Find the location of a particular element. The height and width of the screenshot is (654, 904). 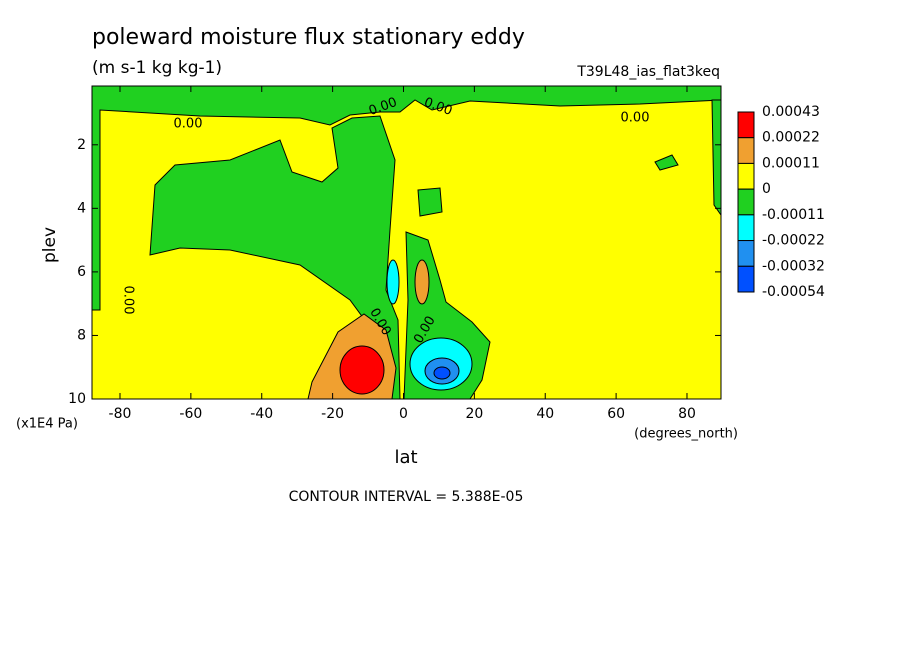

x-axis-label: lat is located at coordinates (405, 457).